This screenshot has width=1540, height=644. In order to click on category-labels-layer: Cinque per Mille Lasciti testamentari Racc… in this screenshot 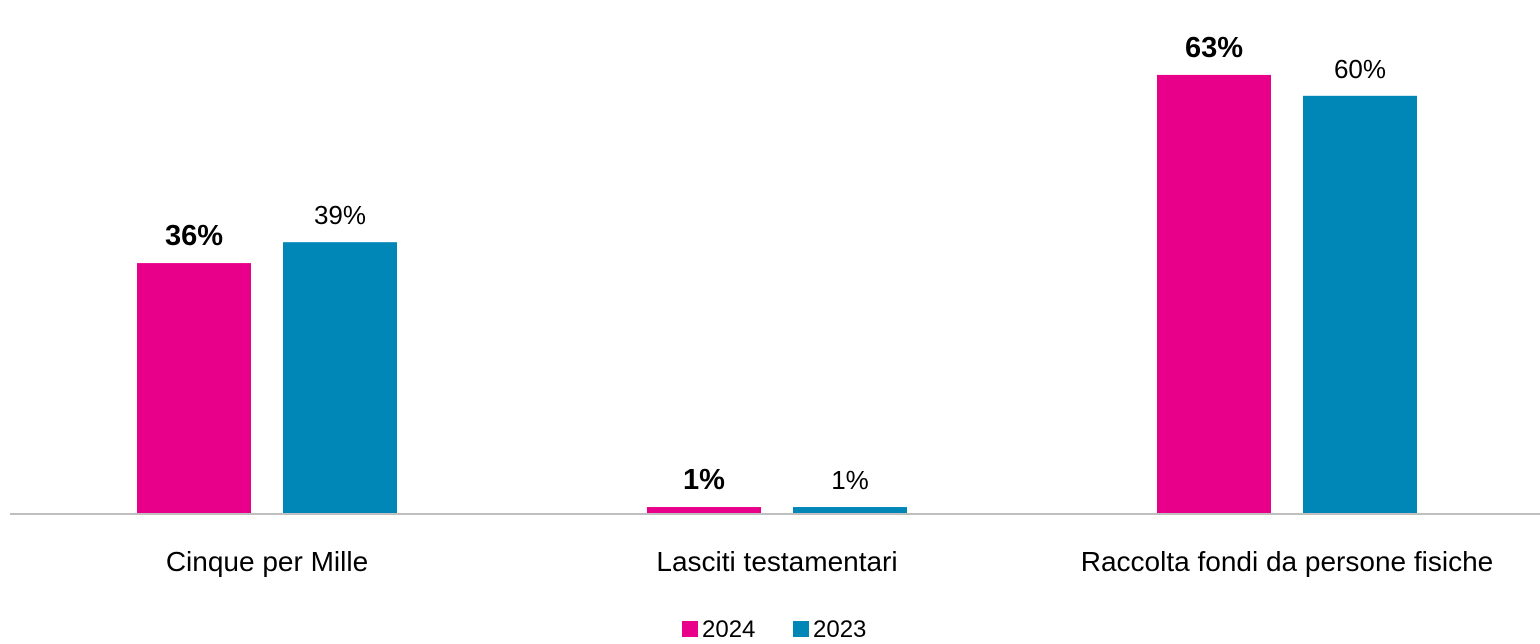, I will do `click(829, 561)`.